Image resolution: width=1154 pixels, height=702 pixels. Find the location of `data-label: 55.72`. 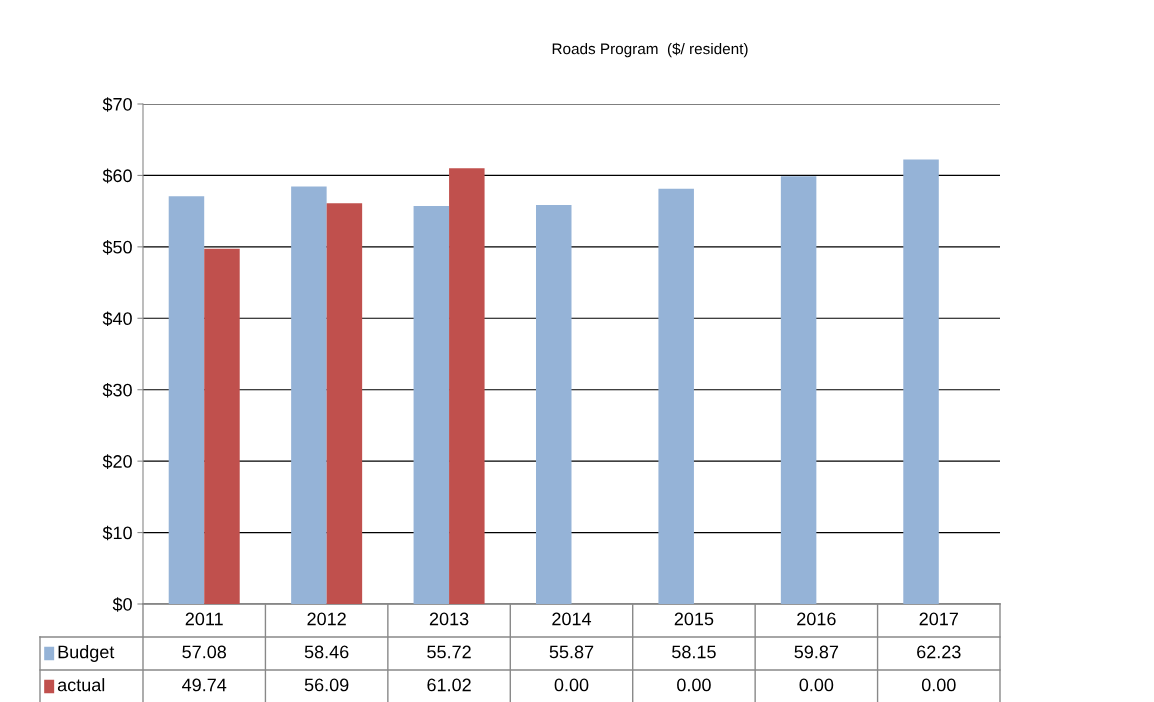

data-label: 55.72 is located at coordinates (449, 652).